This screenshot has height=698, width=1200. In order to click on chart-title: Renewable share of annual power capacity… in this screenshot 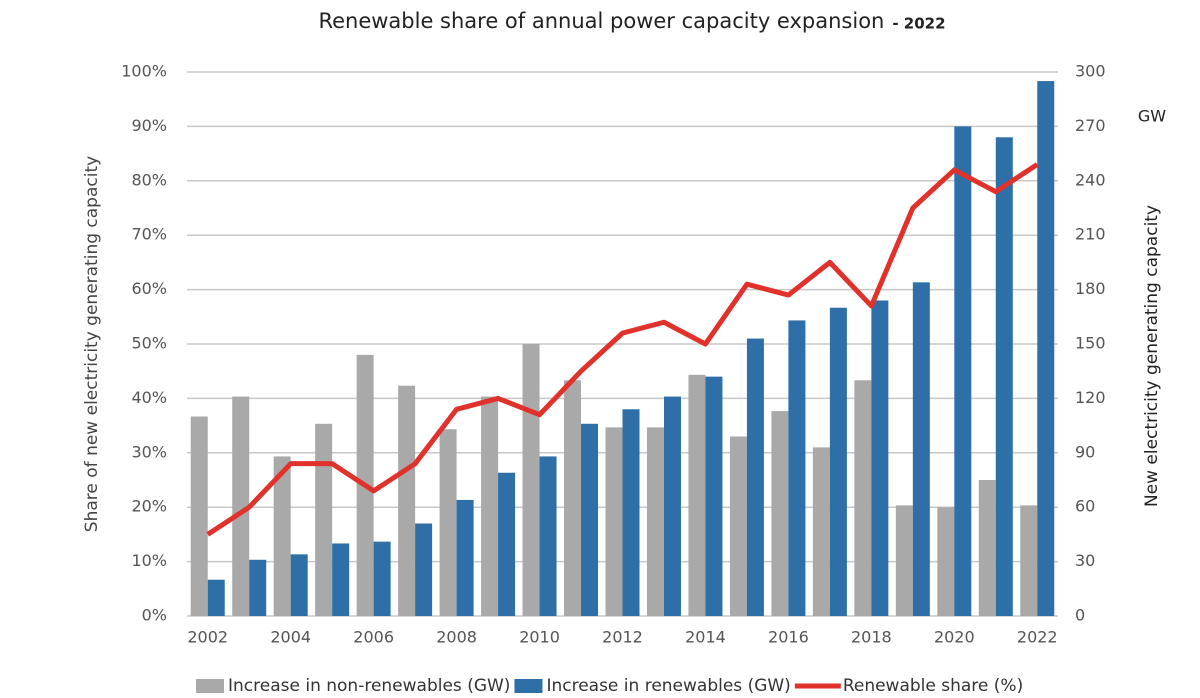, I will do `click(601, 21)`.